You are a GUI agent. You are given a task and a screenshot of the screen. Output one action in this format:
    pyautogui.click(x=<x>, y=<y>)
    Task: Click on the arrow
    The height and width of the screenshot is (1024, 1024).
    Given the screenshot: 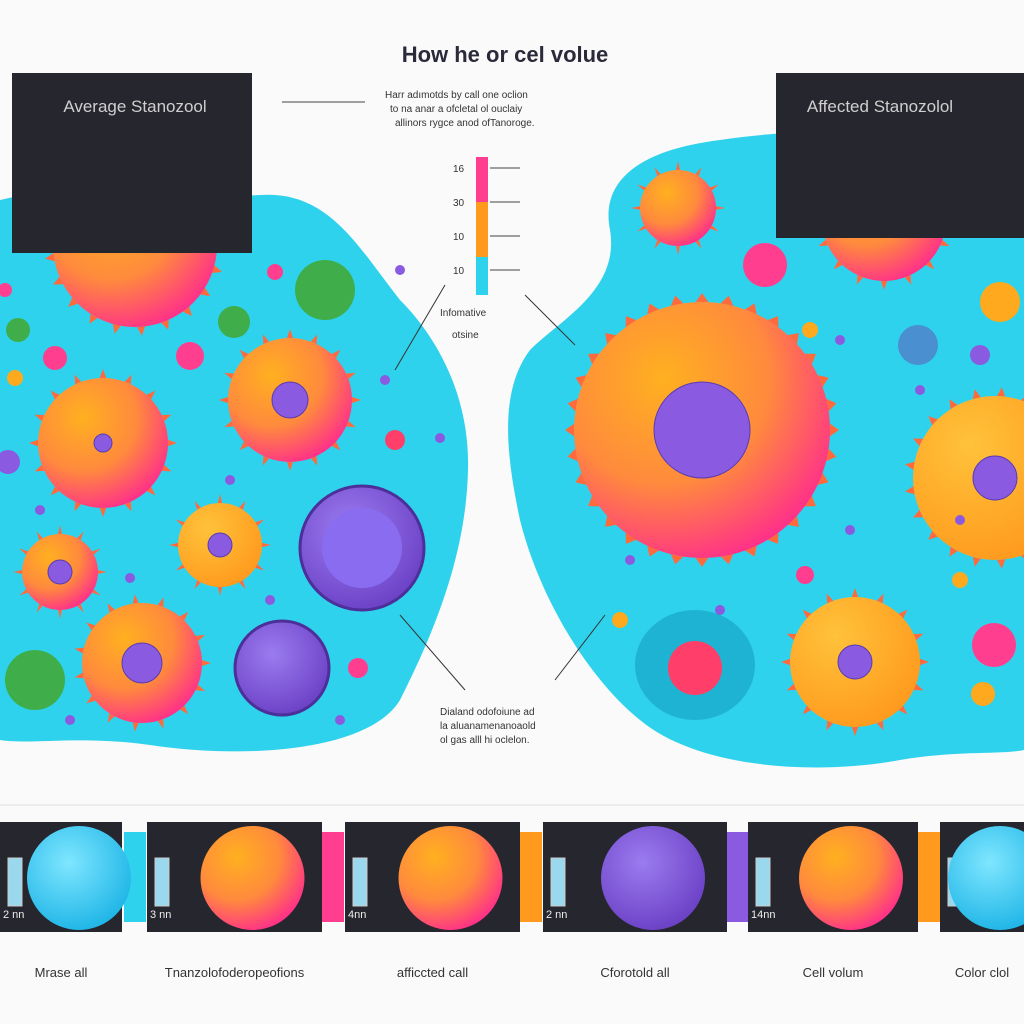 What is the action you would take?
    pyautogui.click(x=432, y=652)
    